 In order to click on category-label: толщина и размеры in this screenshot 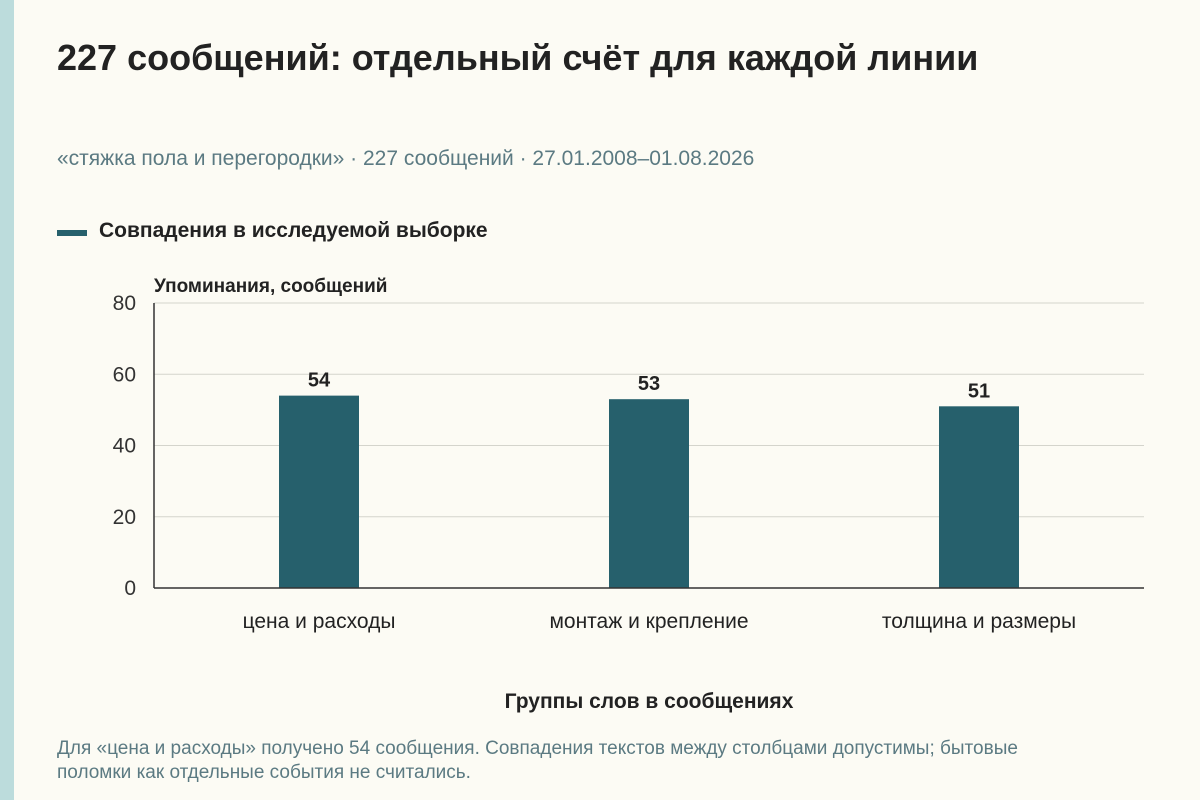, I will do `click(979, 621)`.